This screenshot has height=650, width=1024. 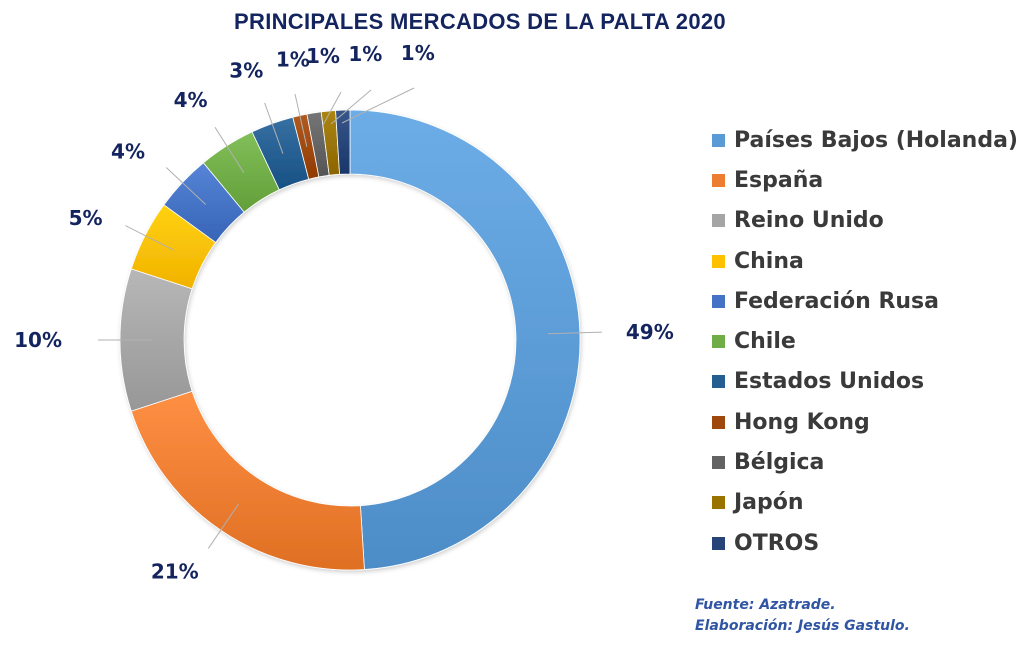 What do you see at coordinates (246, 70) in the screenshot?
I see `data-label-estados-unidos: 3%` at bounding box center [246, 70].